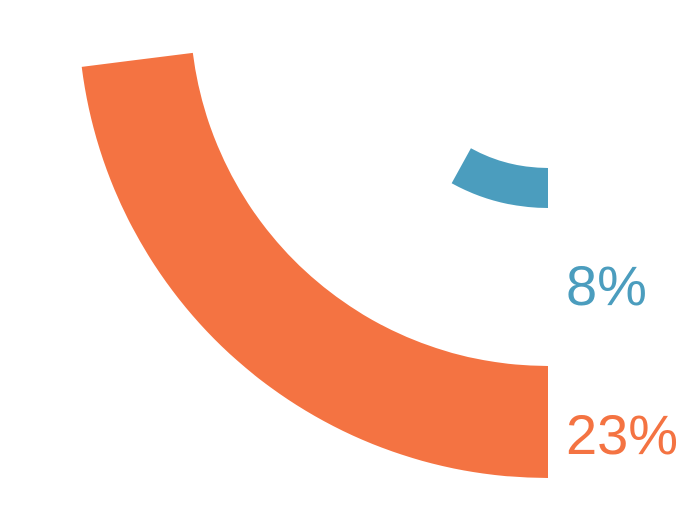 The height and width of the screenshot is (506, 697). I want to click on label-8-percent: 8%, so click(606, 285).